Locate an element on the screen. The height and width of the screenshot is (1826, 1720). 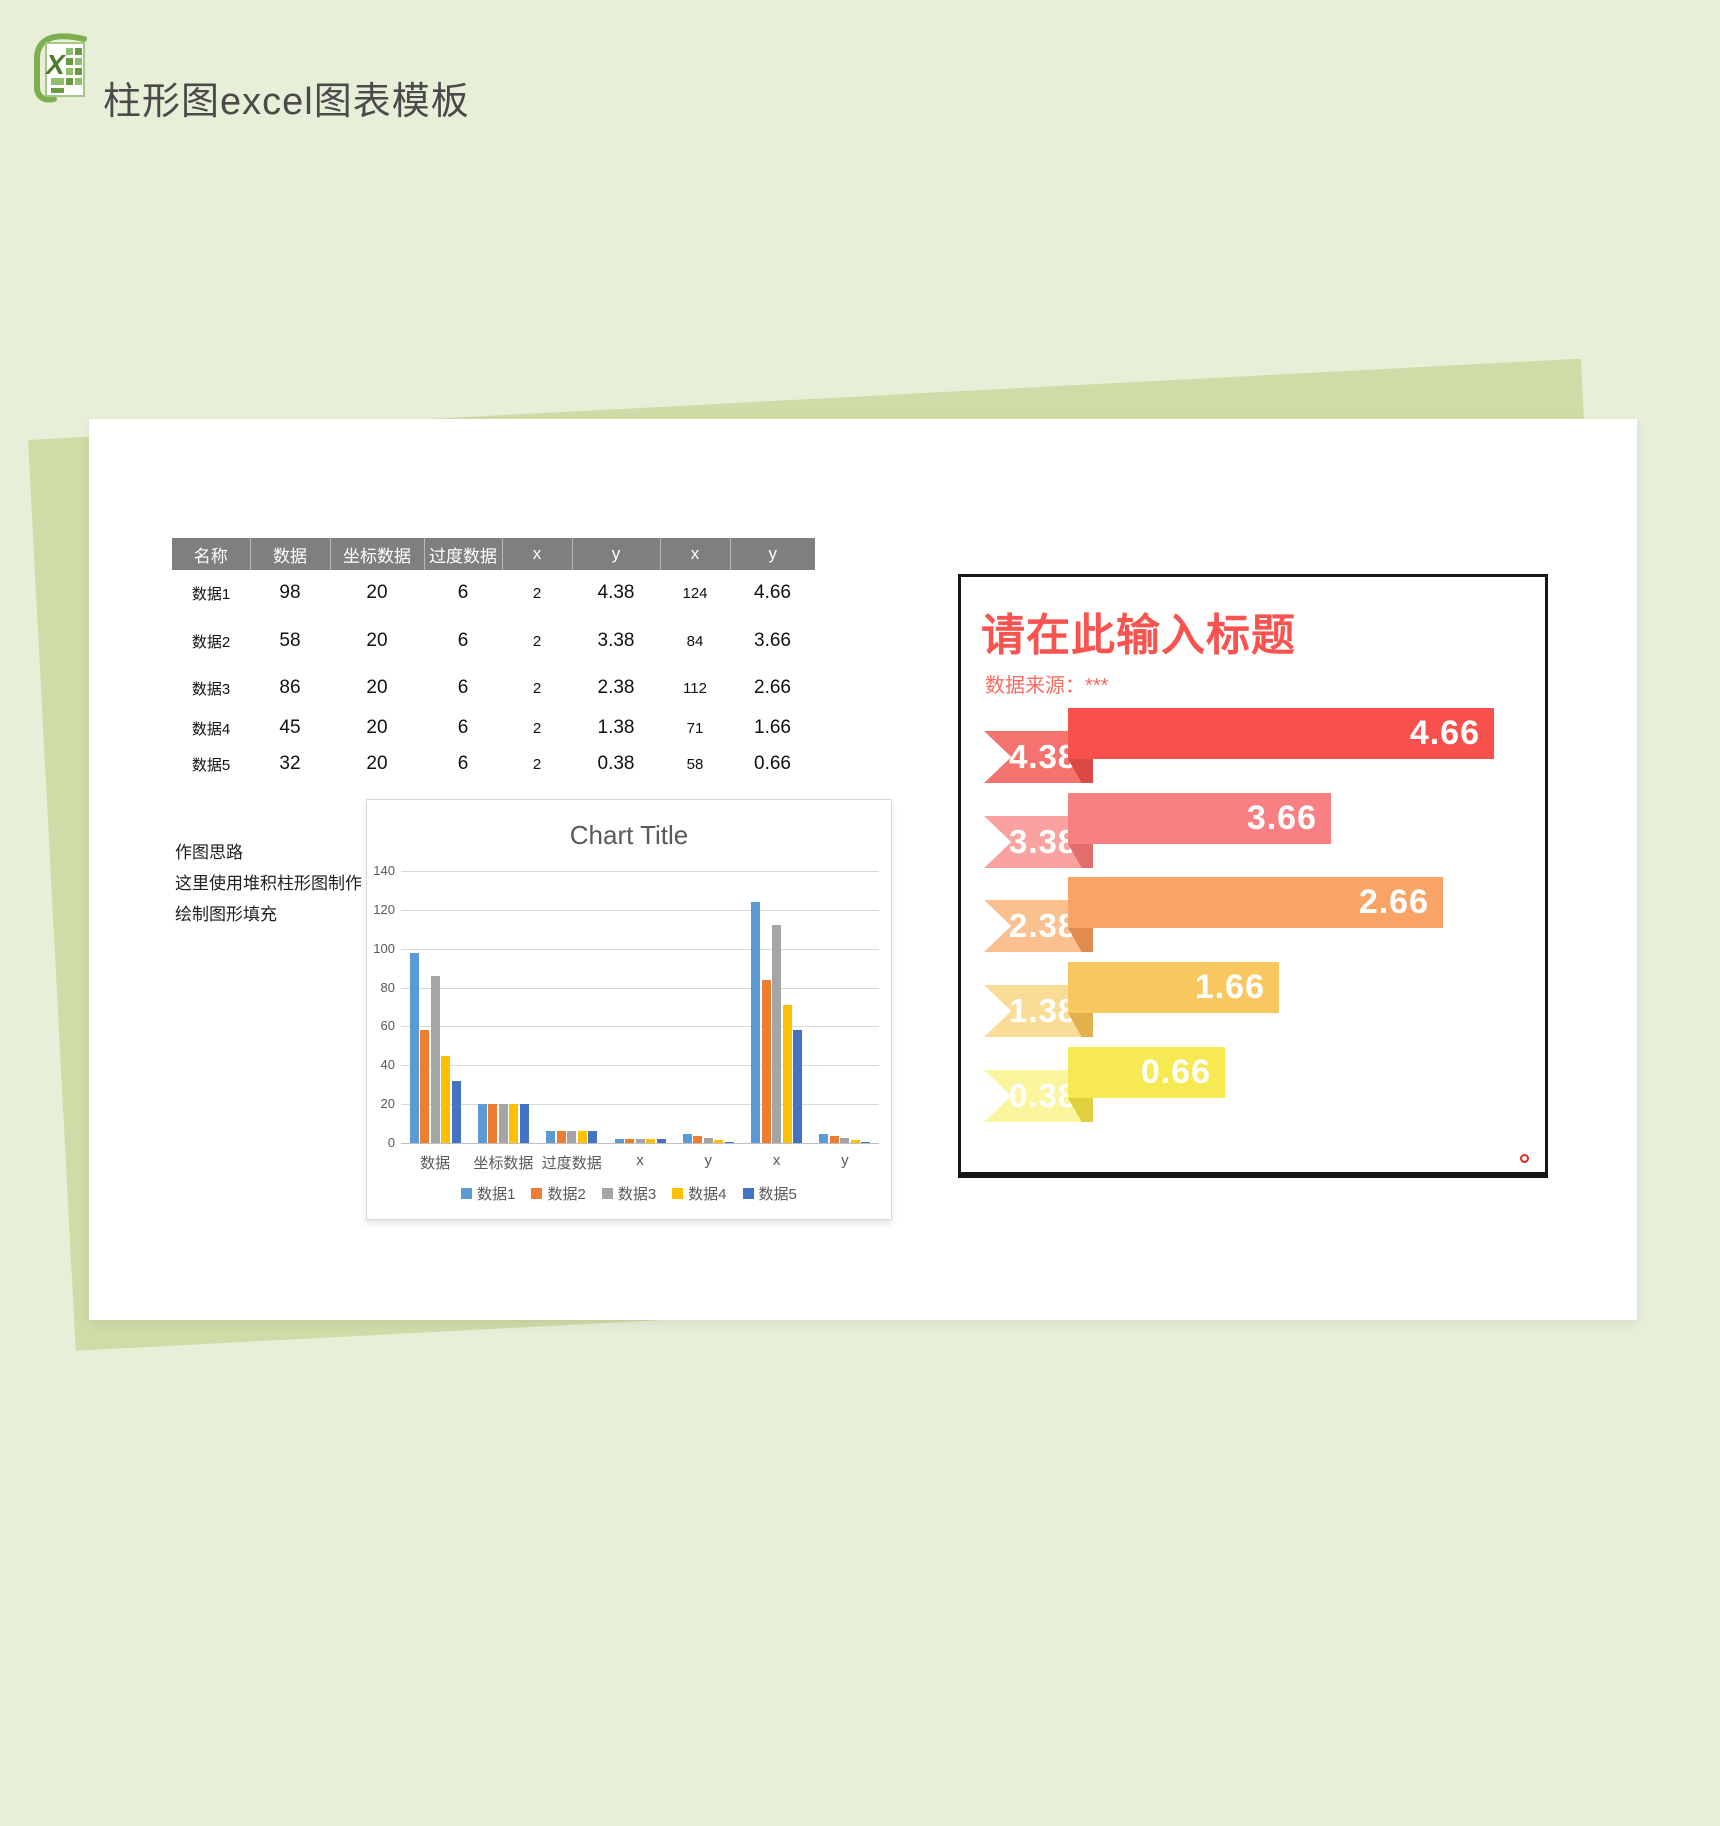
note-line: 作图思路 is located at coordinates (209, 852).